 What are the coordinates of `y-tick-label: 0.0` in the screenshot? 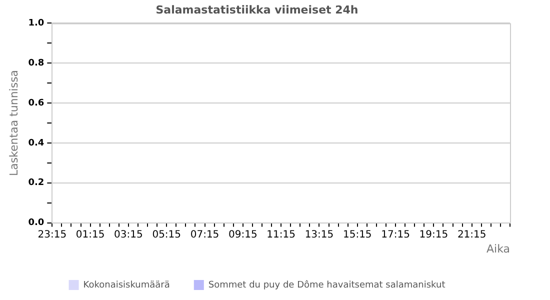 It's located at (36, 223).